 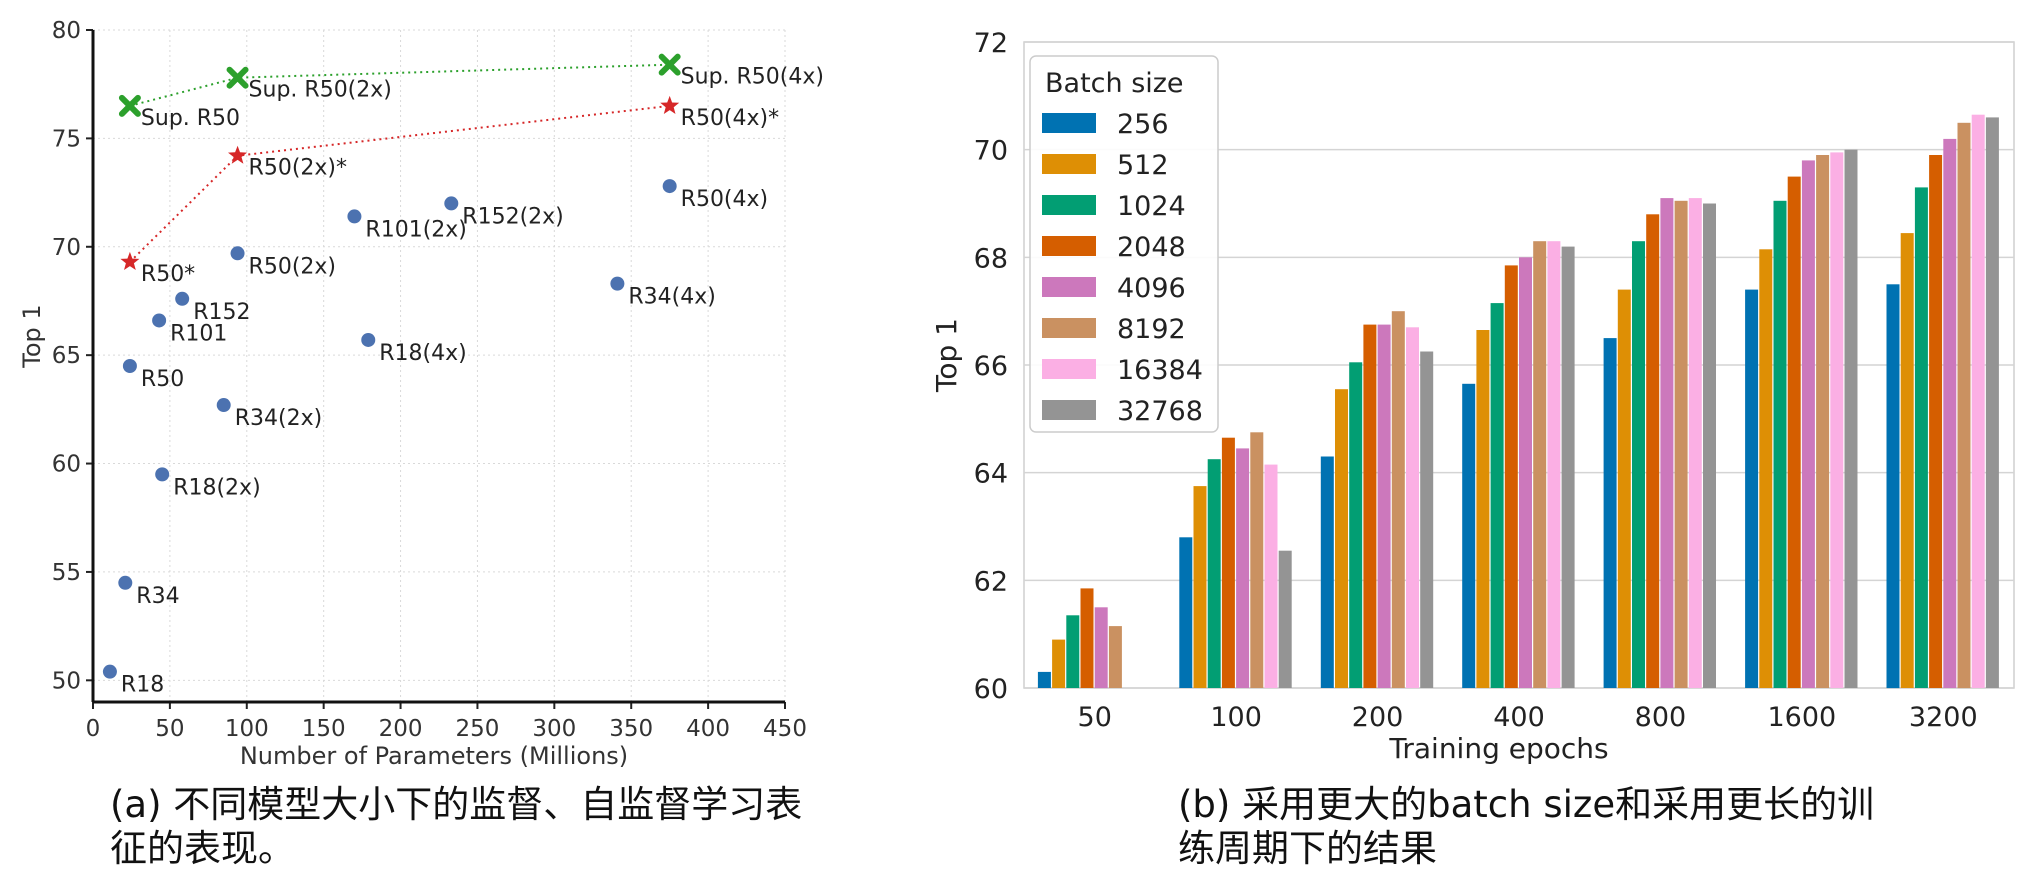 What do you see at coordinates (1069, 246) in the screenshot?
I see `legend-swatch-2048` at bounding box center [1069, 246].